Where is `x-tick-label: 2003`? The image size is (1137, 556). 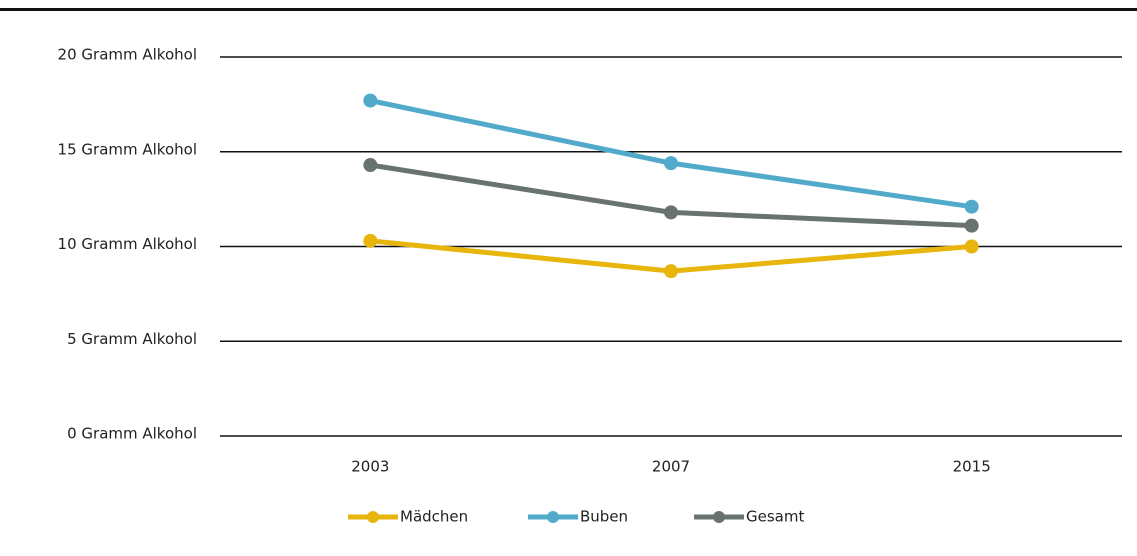 x-tick-label: 2003 is located at coordinates (370, 467).